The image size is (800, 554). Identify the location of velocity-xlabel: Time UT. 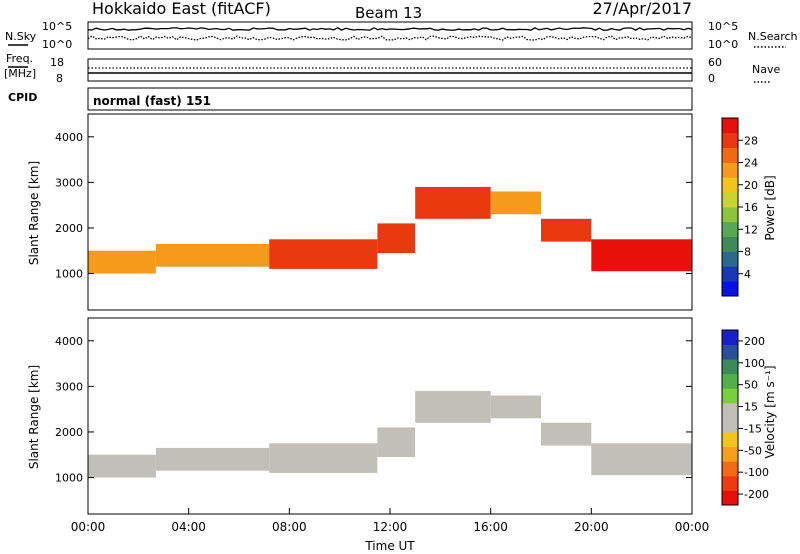
(389, 546).